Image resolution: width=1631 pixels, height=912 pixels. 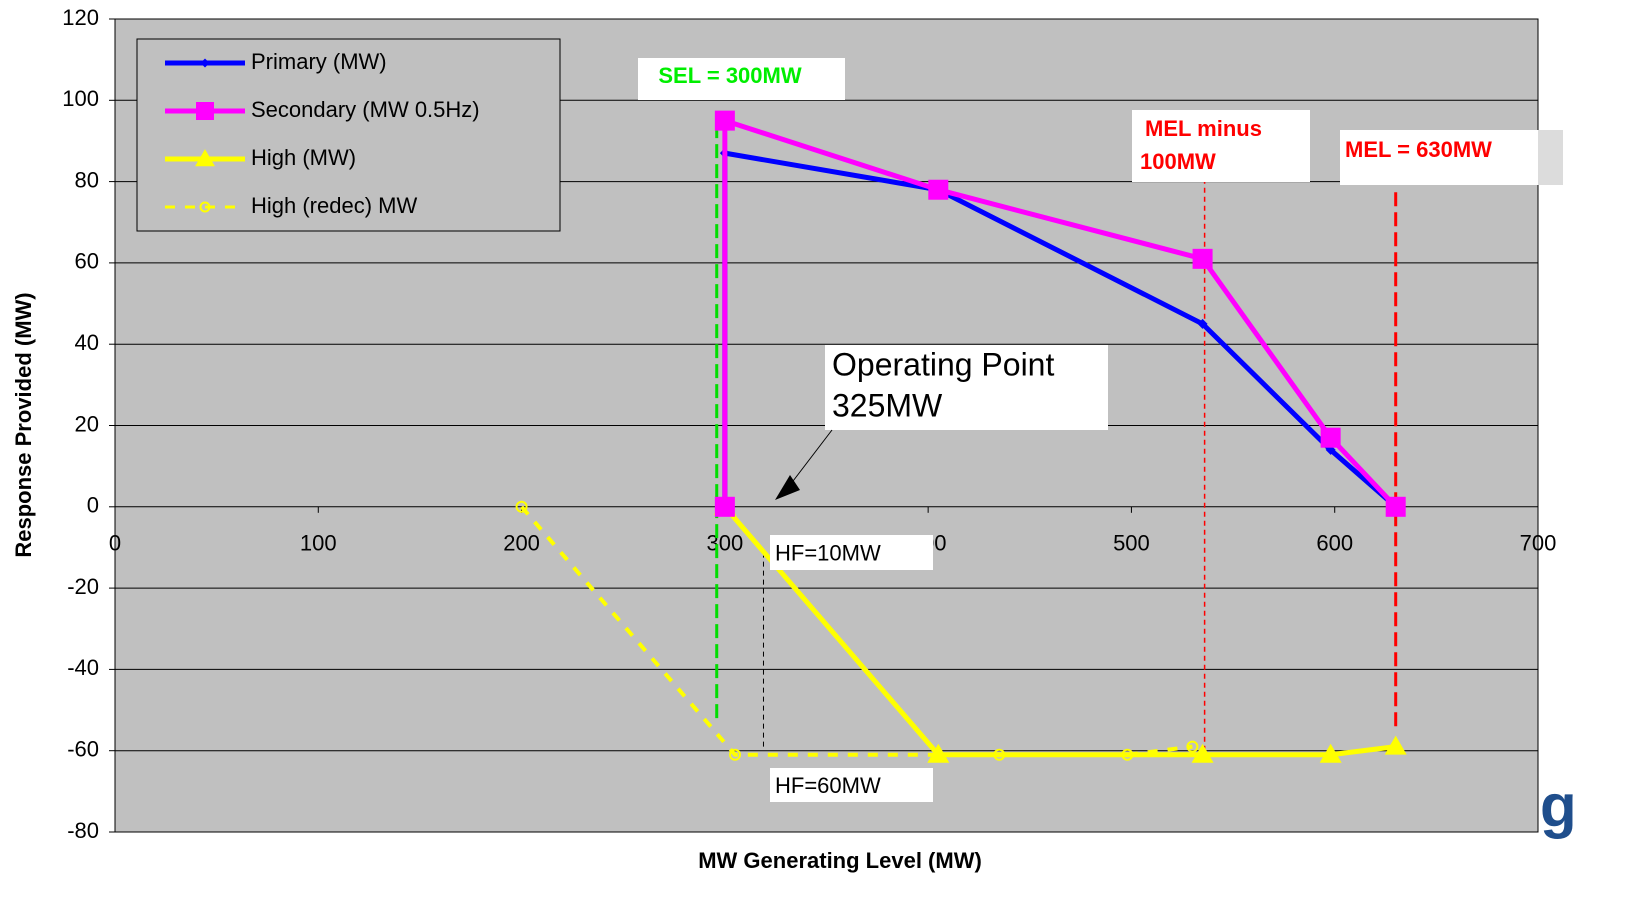 I want to click on x-axis-title: MW Generating Level (MW), so click(x=840, y=860).